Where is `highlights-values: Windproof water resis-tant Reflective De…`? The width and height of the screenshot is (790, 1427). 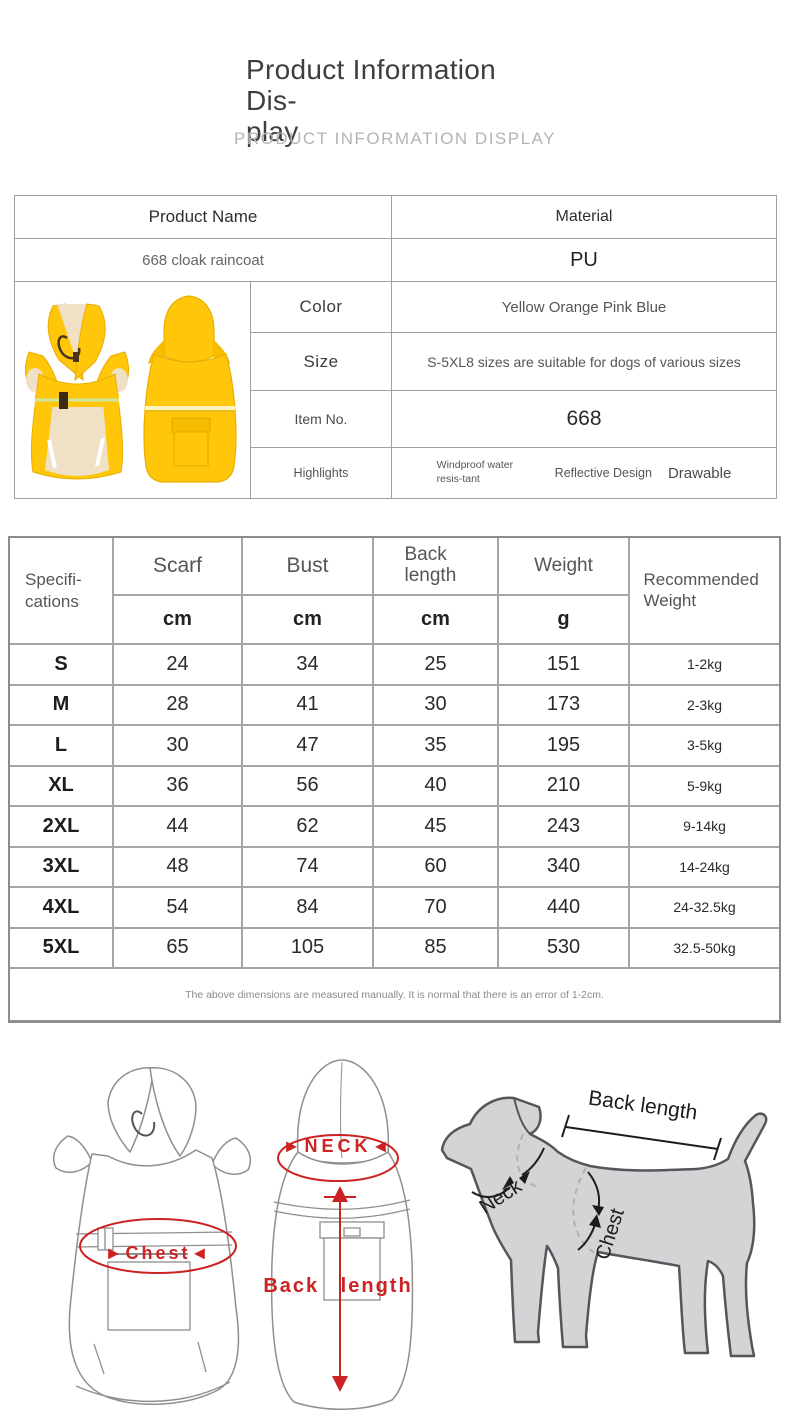
highlights-values: Windproof water resis-tant Reflective De… is located at coordinates (584, 473).